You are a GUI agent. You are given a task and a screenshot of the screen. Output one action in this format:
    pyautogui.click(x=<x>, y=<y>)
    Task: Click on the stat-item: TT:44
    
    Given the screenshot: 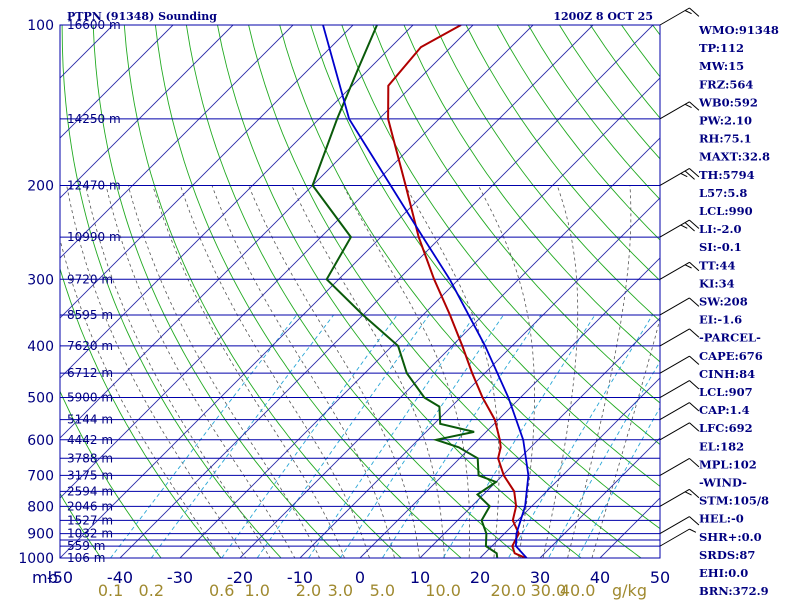 What is the action you would take?
    pyautogui.click(x=717, y=265)
    